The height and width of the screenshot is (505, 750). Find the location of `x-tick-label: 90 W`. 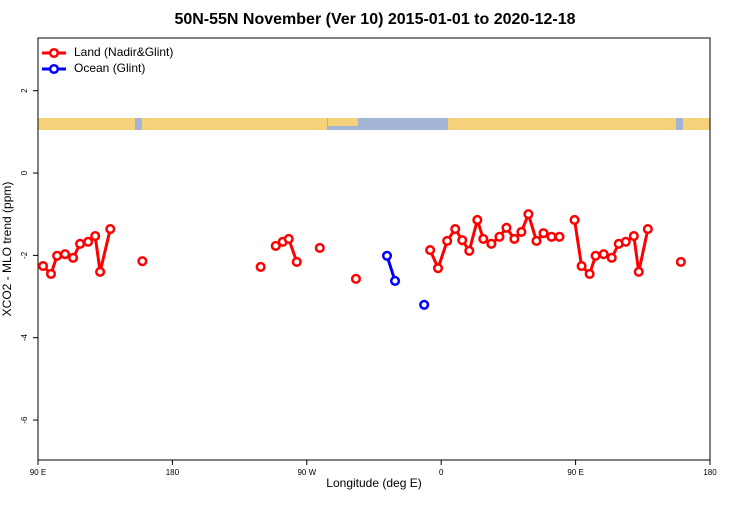

x-tick-label: 90 W is located at coordinates (306, 472).